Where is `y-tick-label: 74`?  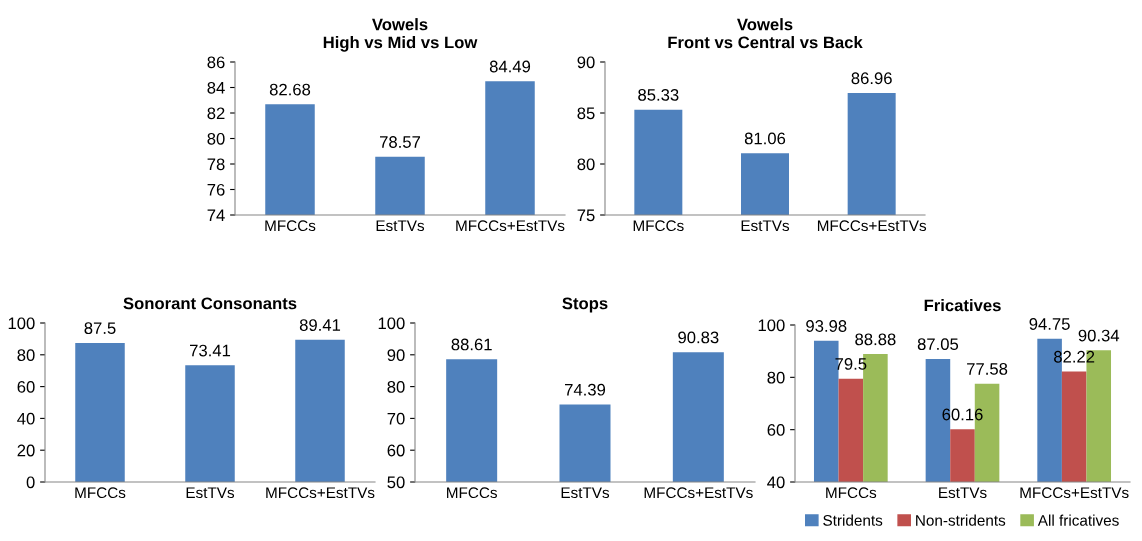
y-tick-label: 74 is located at coordinates (216, 215).